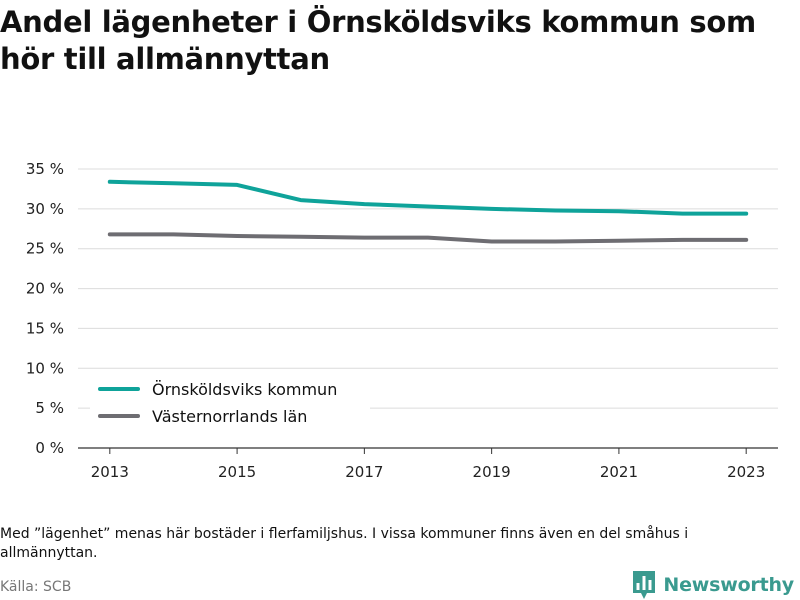  I want to click on legend-label: Västernorrlands län, so click(229, 416).